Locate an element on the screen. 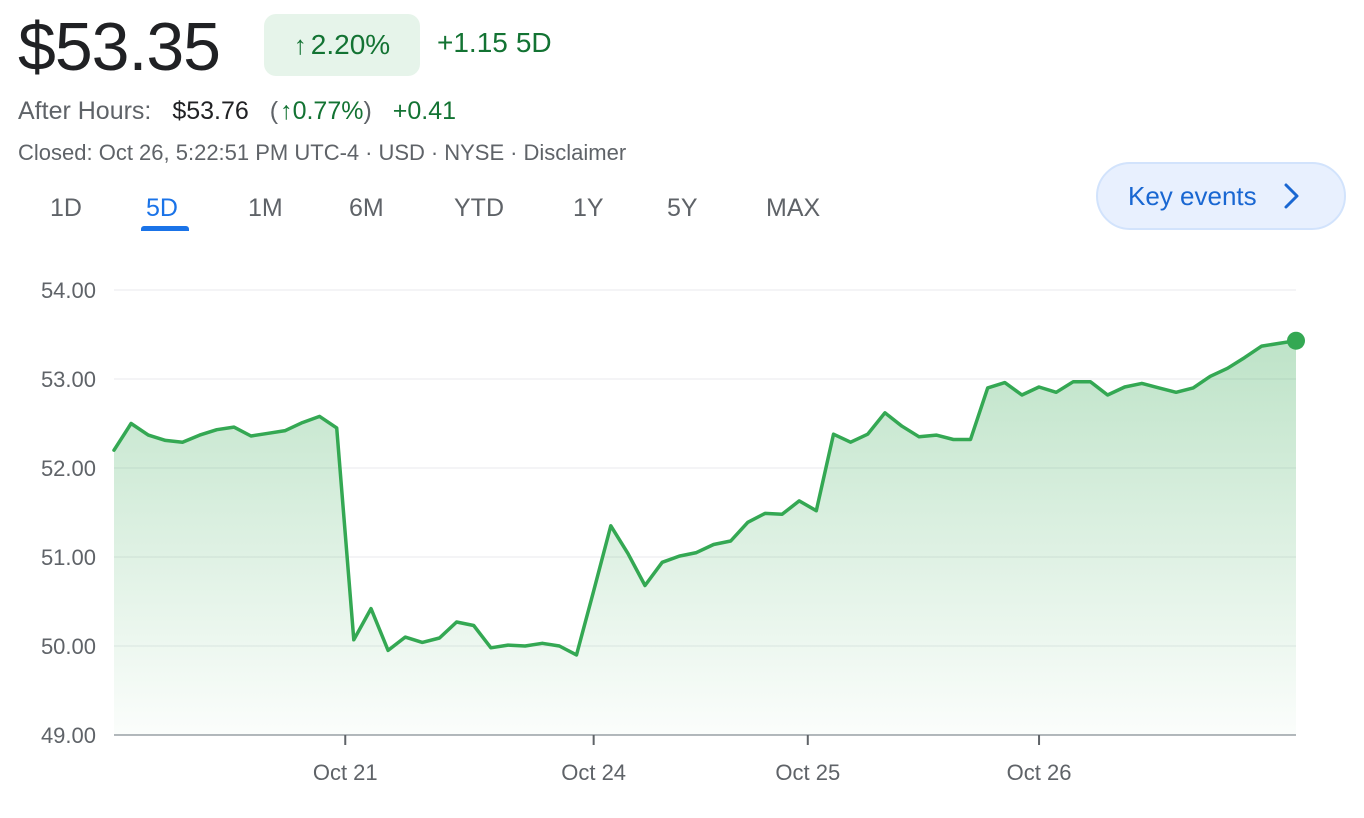 The image size is (1364, 818). change-absolute: +1.15 5D is located at coordinates (494, 43).